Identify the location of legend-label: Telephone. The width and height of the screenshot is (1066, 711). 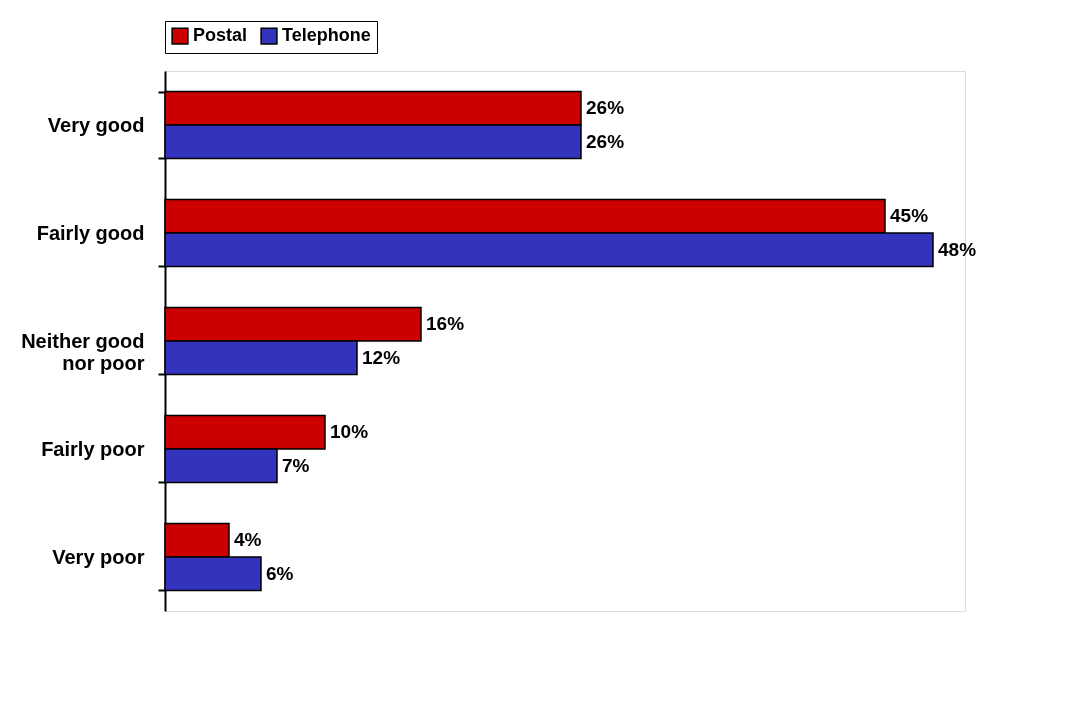
(326, 35).